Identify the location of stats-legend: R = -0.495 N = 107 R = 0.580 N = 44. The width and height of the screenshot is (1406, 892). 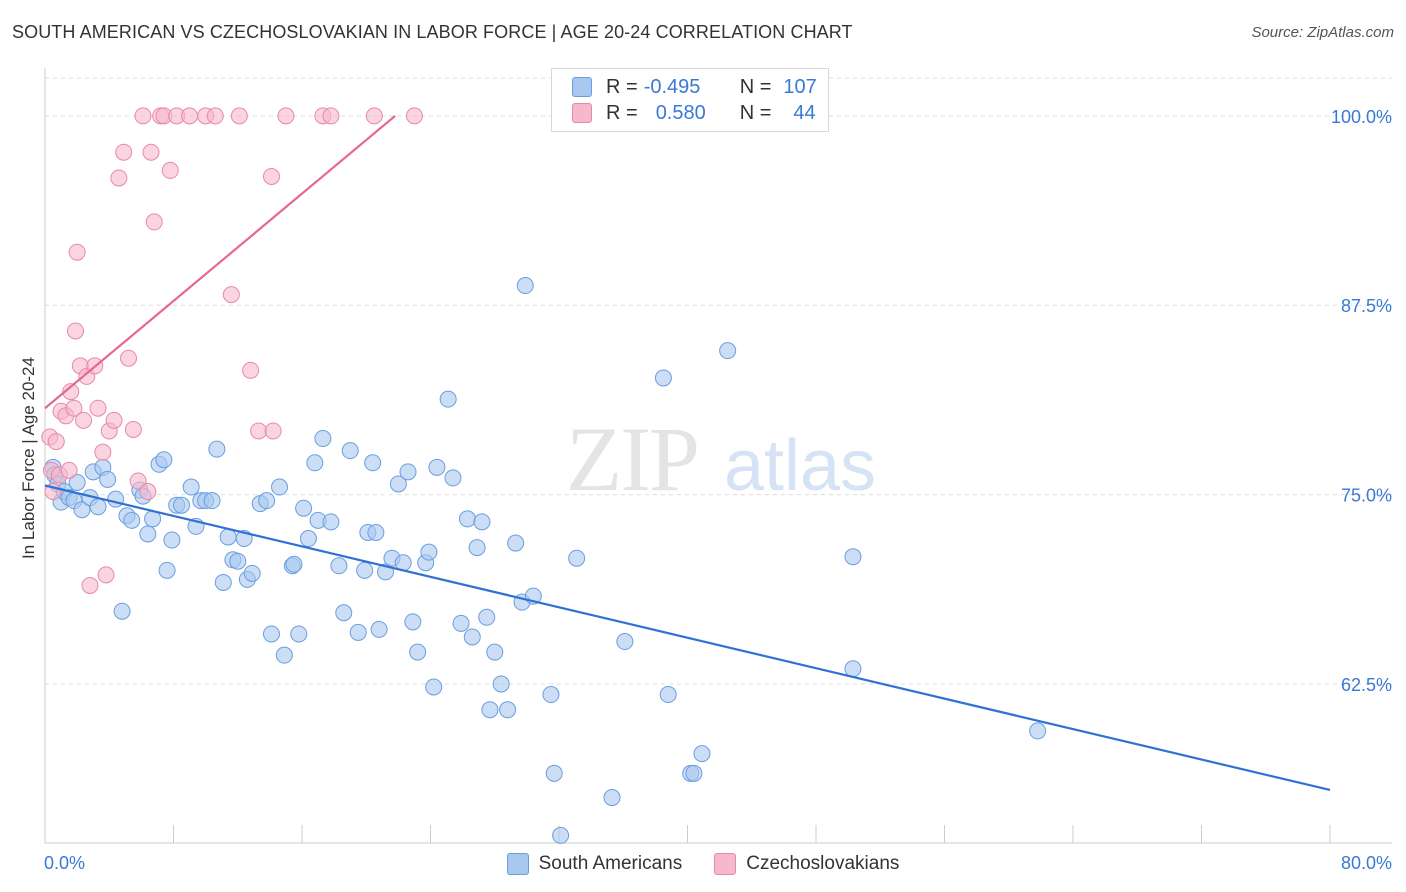
(690, 100).